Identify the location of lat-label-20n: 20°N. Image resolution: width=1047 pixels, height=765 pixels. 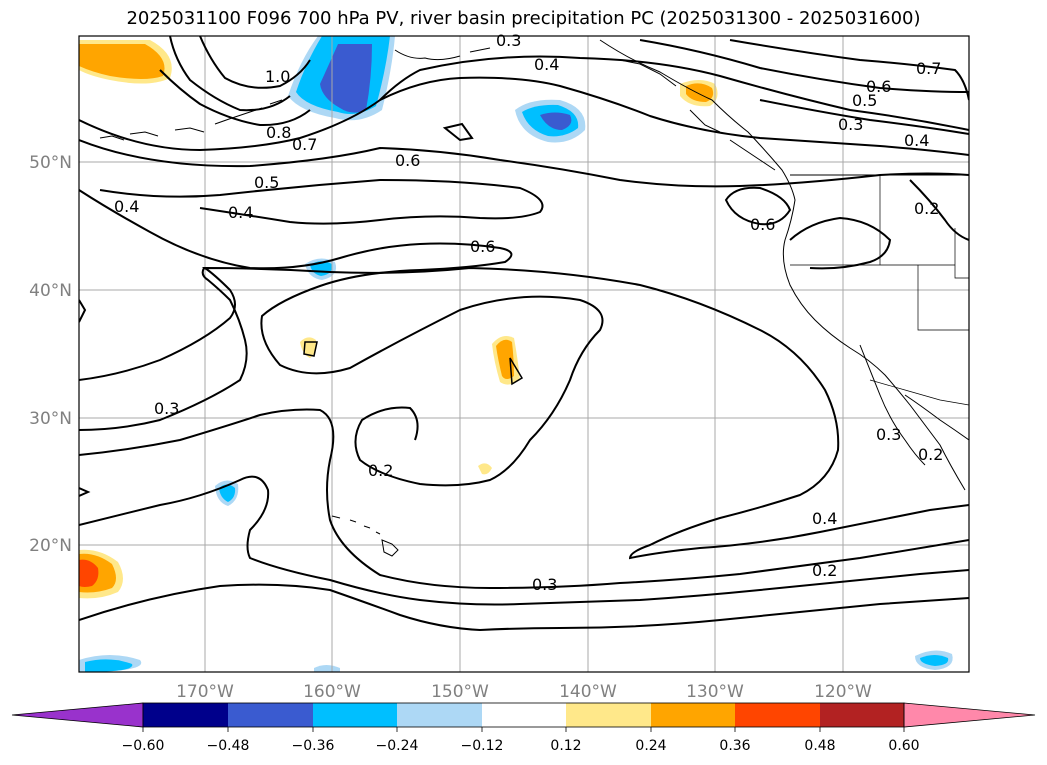
(50, 546).